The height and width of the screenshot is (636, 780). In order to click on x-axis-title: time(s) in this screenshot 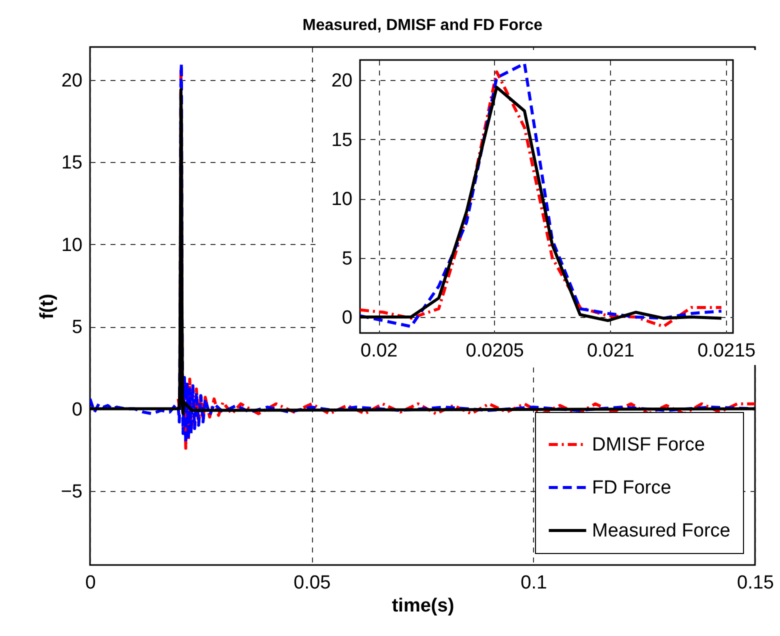, I will do `click(423, 606)`.